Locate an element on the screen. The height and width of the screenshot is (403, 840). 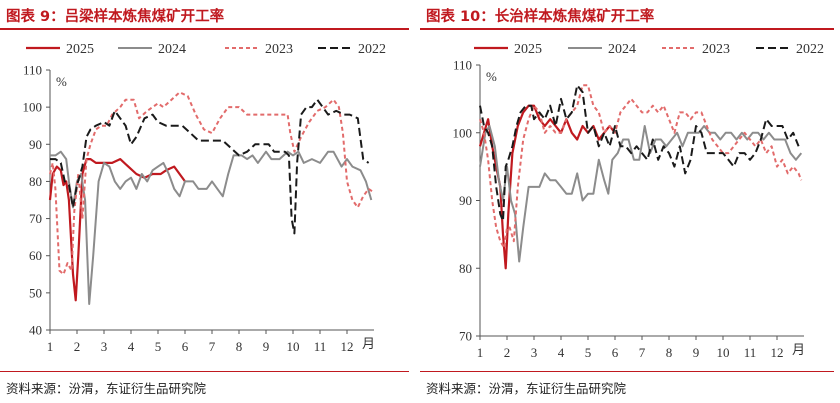
chart-title: 图表 9：吕梁样本炼焦煤矿开工率 is located at coordinates (115, 17).